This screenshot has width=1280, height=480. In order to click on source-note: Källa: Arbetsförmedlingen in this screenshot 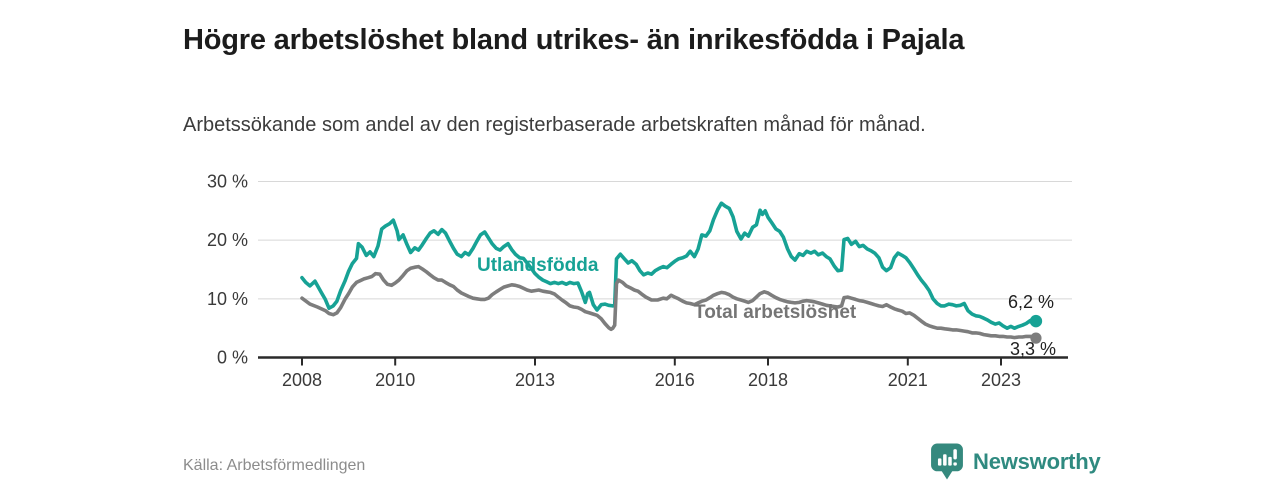, I will do `click(274, 465)`.